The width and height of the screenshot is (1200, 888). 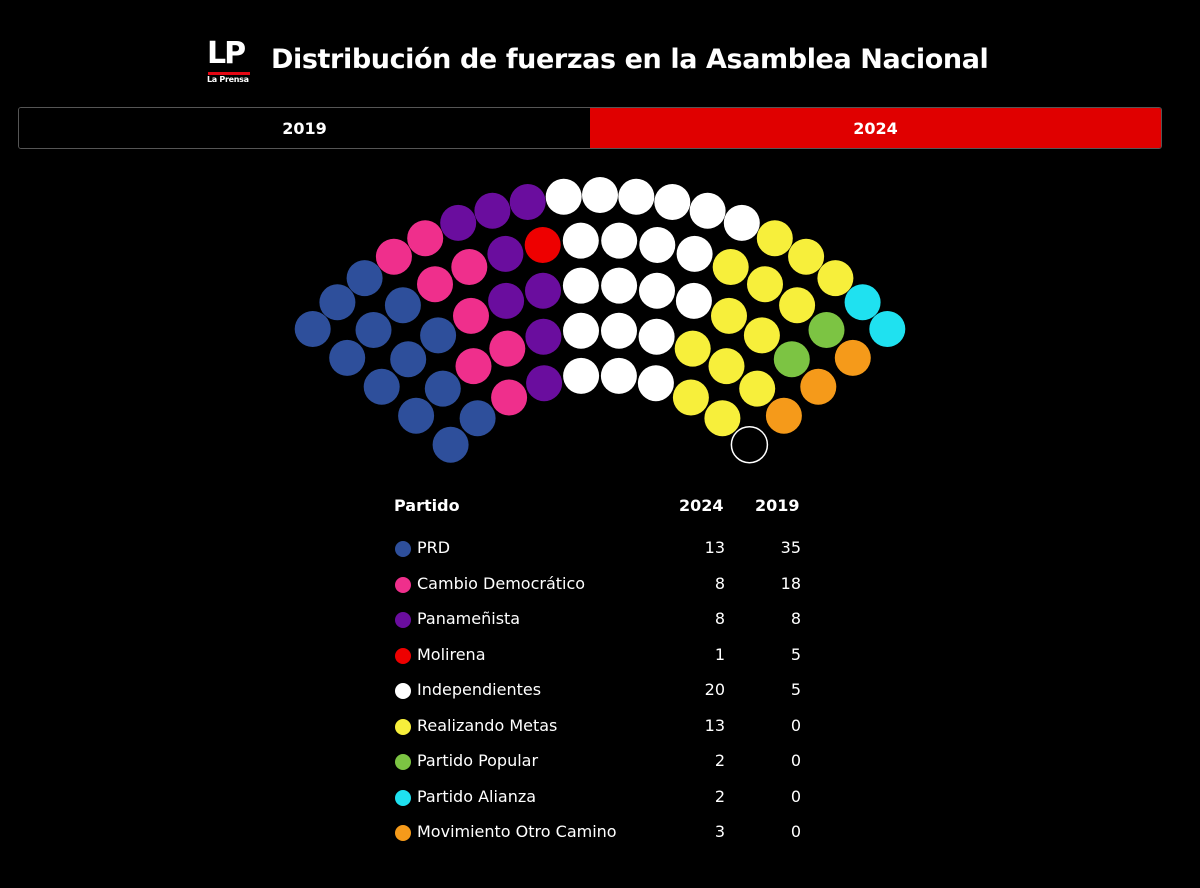 I want to click on legend-header: Partido 2024 2019, so click(x=604, y=507).